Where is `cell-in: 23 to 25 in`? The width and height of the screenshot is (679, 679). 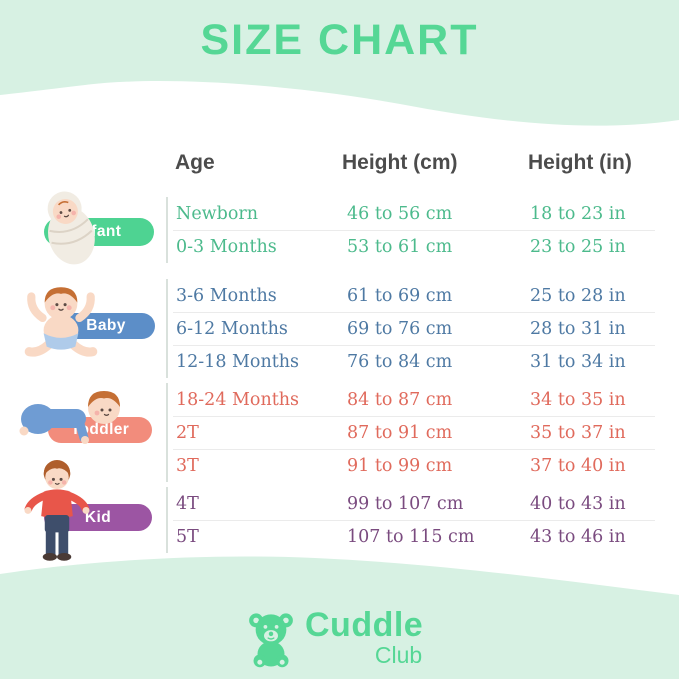 cell-in: 23 to 25 in is located at coordinates (578, 246).